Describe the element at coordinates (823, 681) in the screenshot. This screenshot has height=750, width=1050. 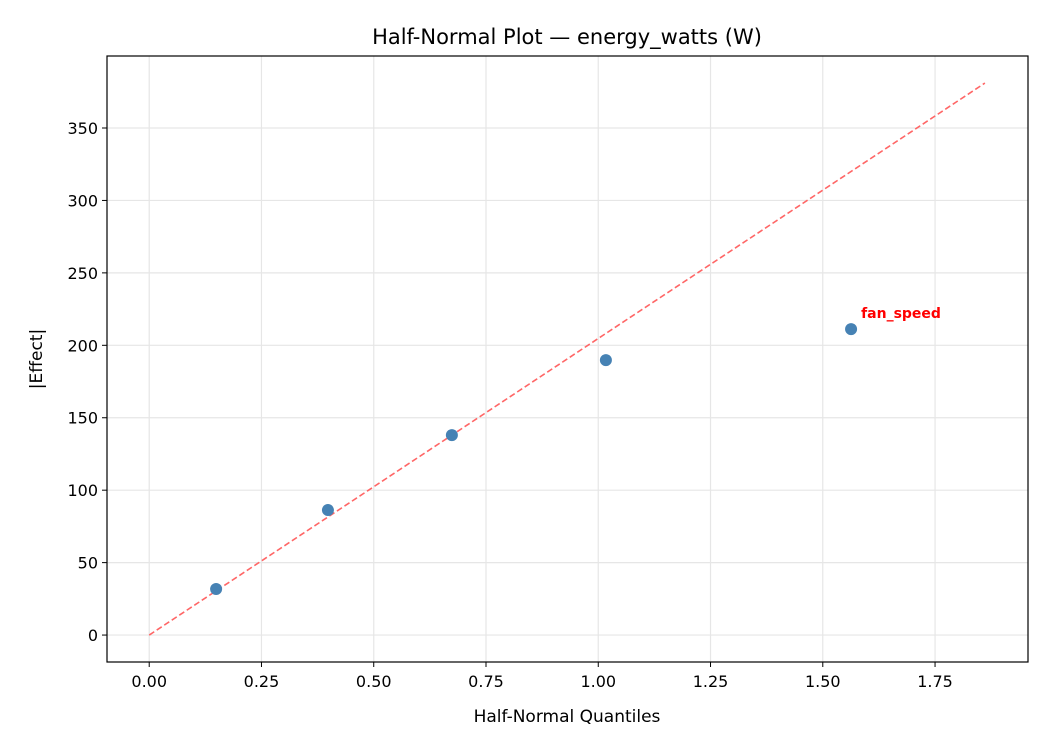
I see `x-tick-label: 1.50` at that location.